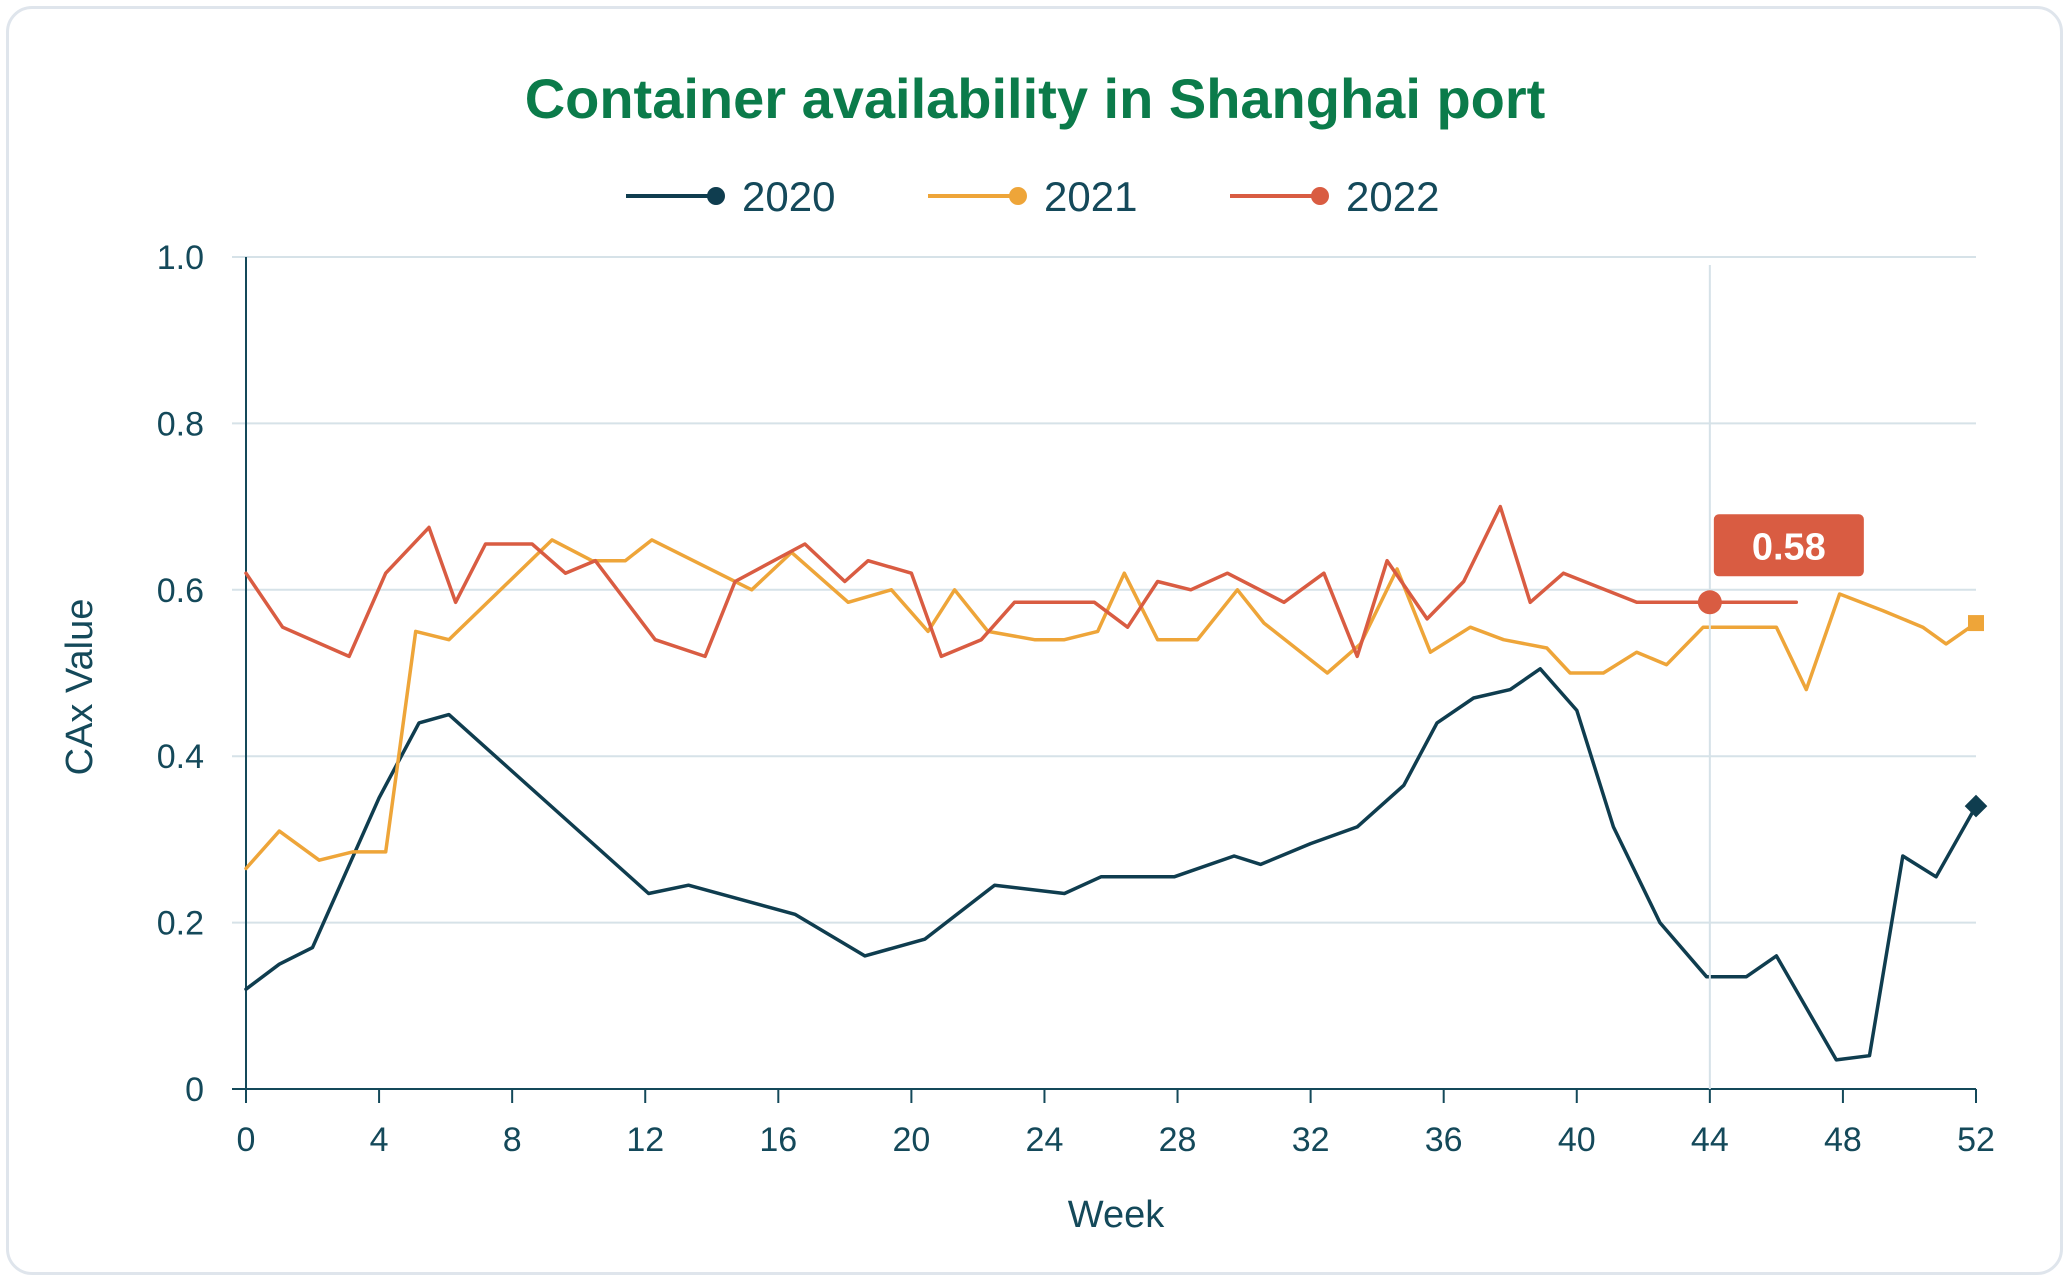  Describe the element at coordinates (379, 1140) in the screenshot. I see `x-tick-label: 4` at that location.